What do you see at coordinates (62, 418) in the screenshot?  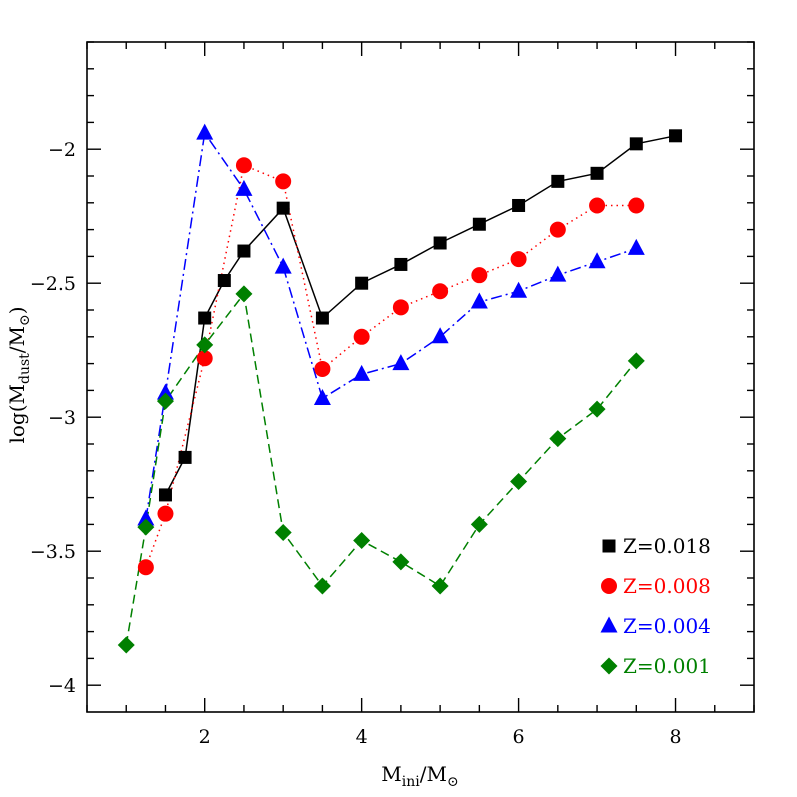 I see `y-tick-label: −3` at bounding box center [62, 418].